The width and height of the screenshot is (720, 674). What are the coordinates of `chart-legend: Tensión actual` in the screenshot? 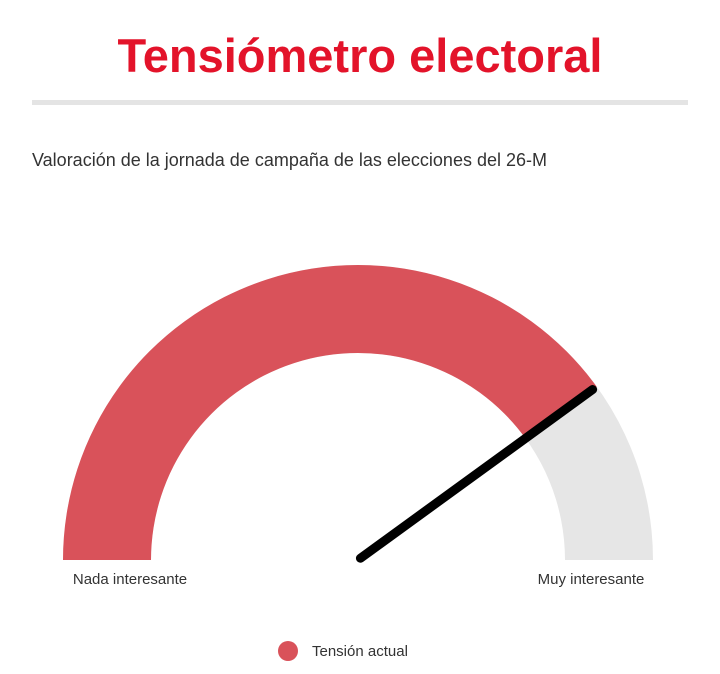 It's located at (343, 651).